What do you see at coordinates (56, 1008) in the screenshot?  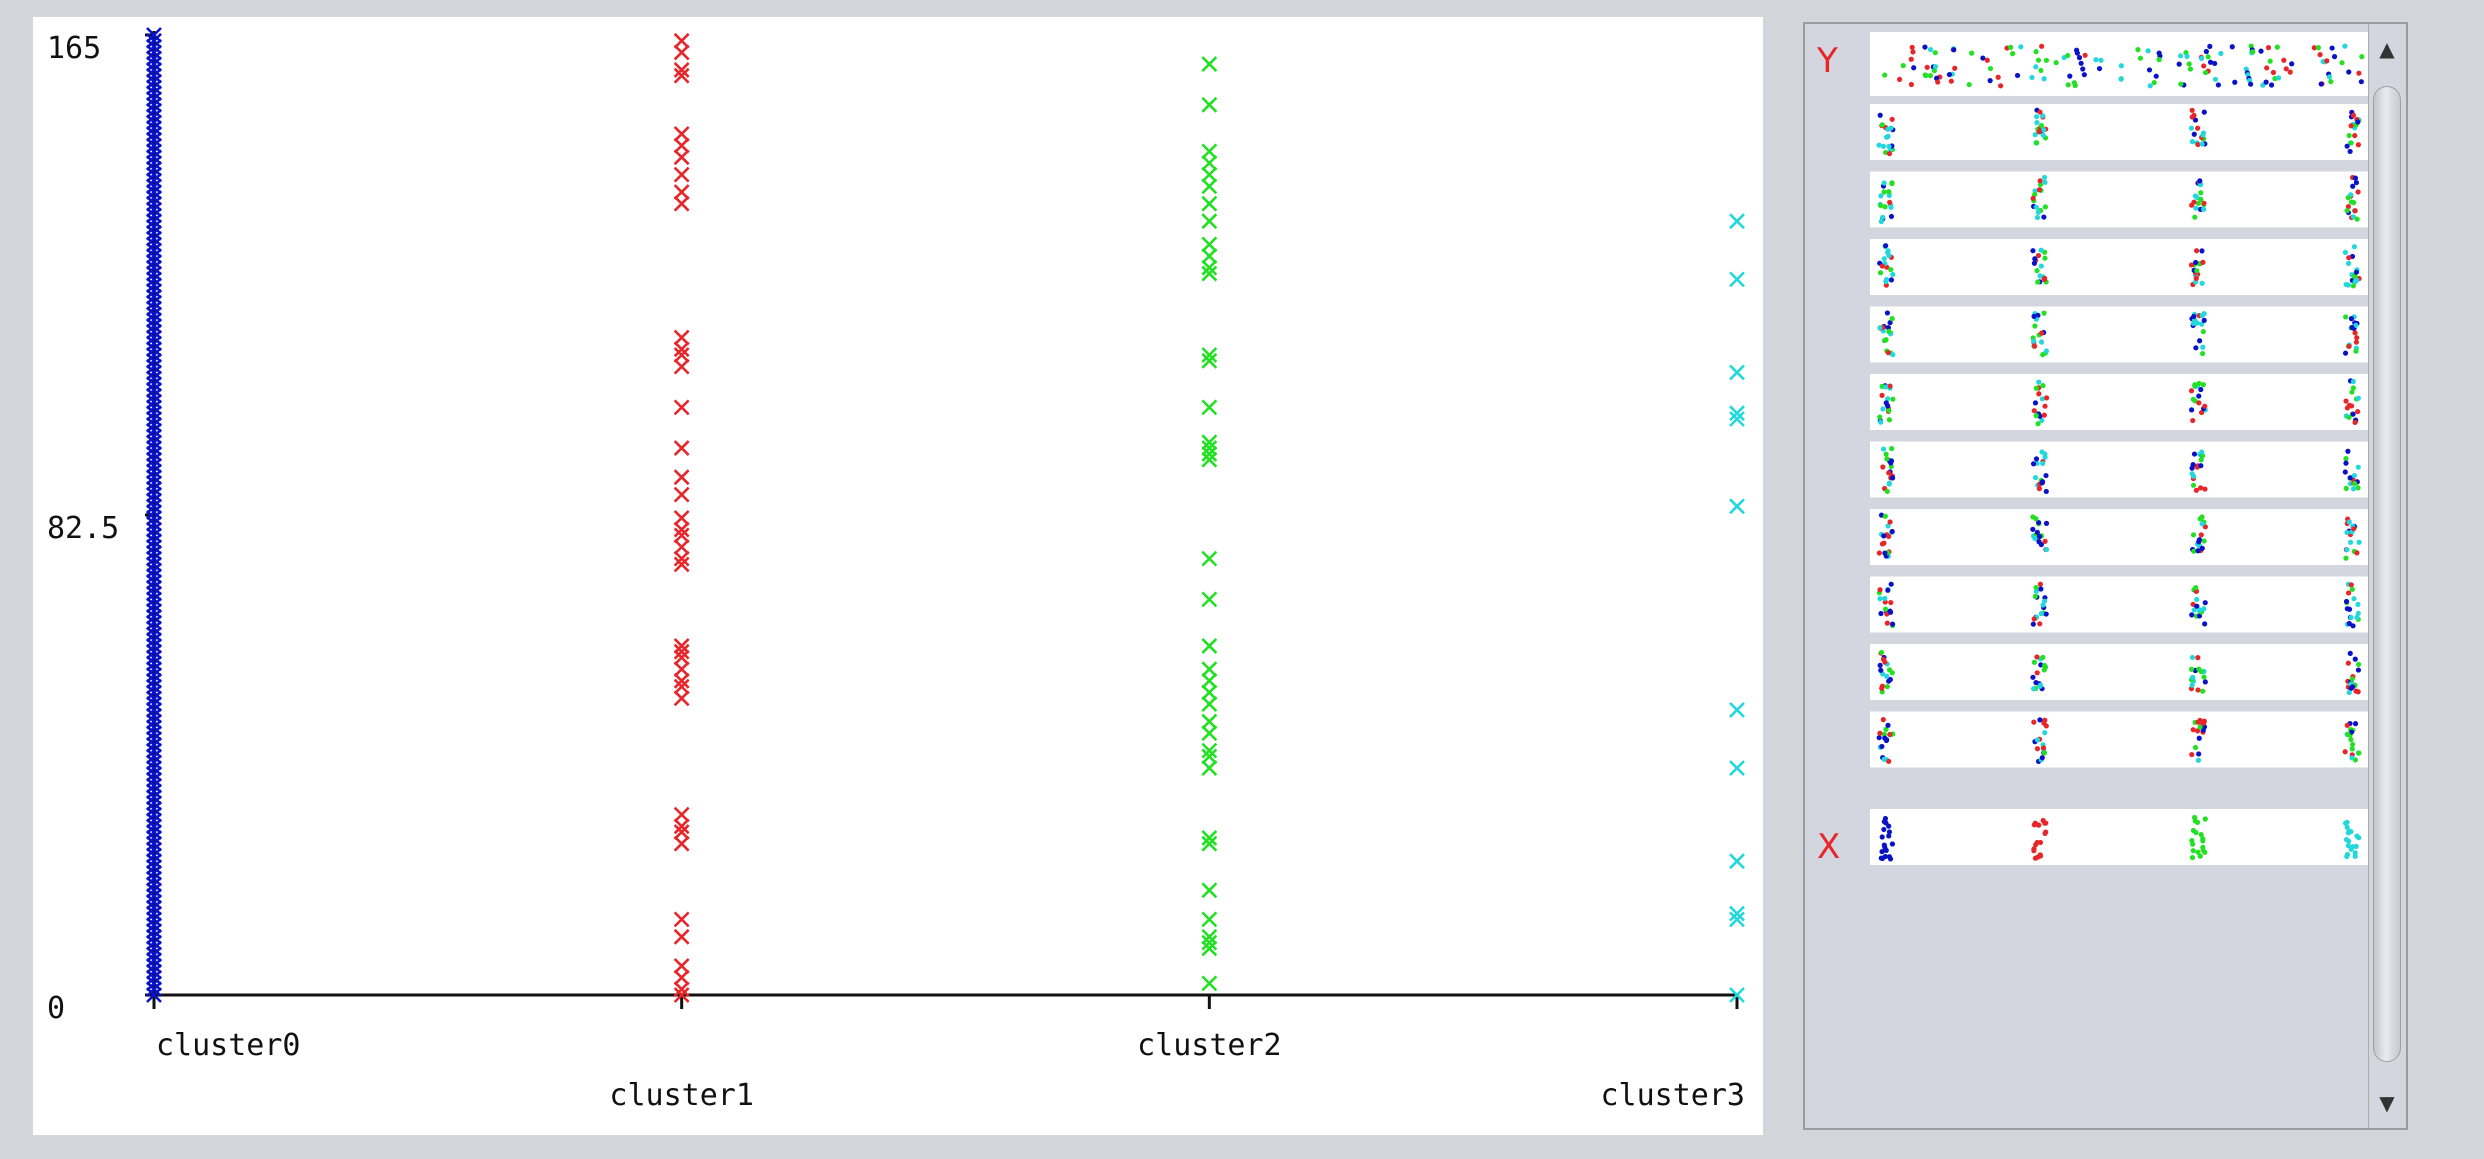 I see `y-tick-label: 0` at bounding box center [56, 1008].